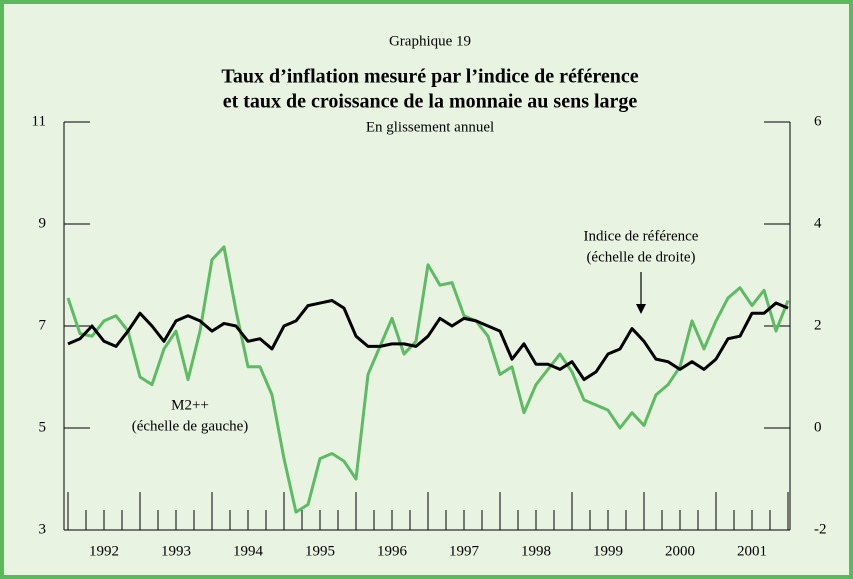  What do you see at coordinates (43, 529) in the screenshot?
I see `y-tick-label: 3` at bounding box center [43, 529].